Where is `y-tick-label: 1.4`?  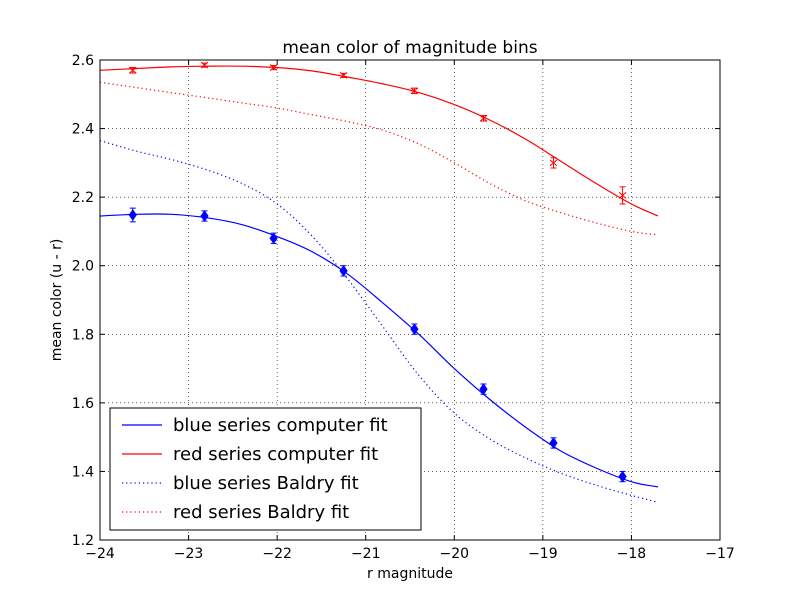 y-tick-label: 1.4 is located at coordinates (83, 472).